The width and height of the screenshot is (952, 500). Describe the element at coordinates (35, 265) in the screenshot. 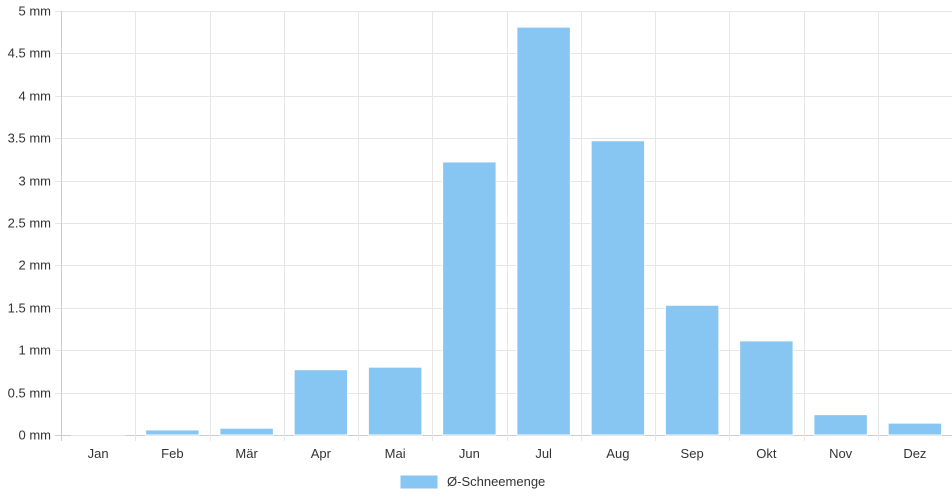

I see `y-tick-label: 2 mm` at that location.